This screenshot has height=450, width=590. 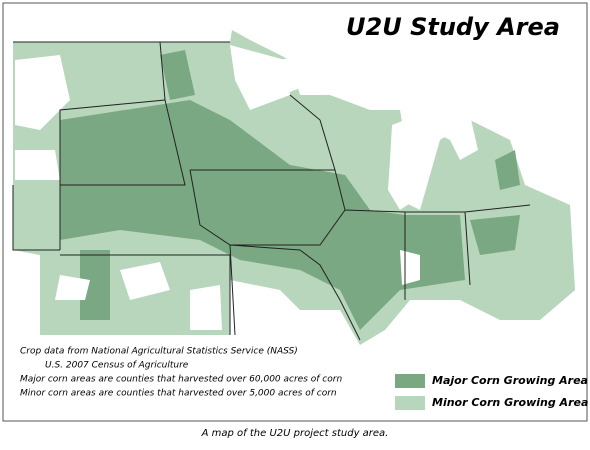 What do you see at coordinates (453, 27) in the screenshot?
I see `map-title: U2U Study Area` at bounding box center [453, 27].